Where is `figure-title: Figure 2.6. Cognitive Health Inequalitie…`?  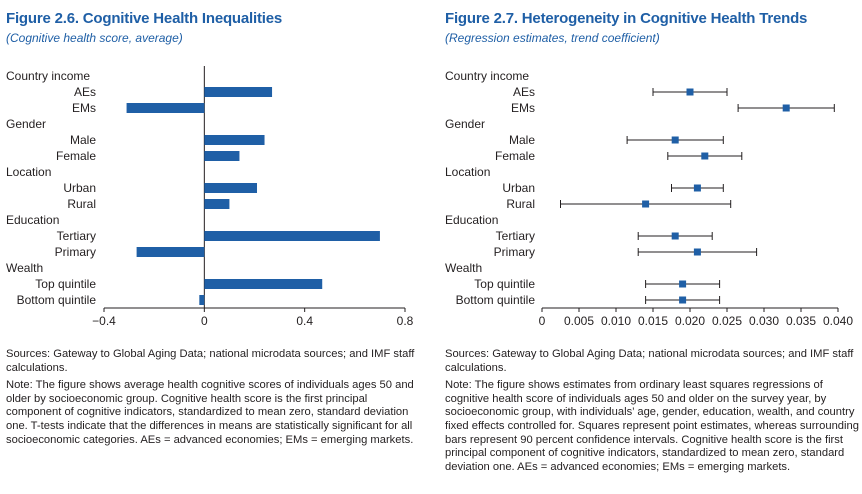
figure-title: Figure 2.6. Cognitive Health Inequalitie… is located at coordinates (144, 18).